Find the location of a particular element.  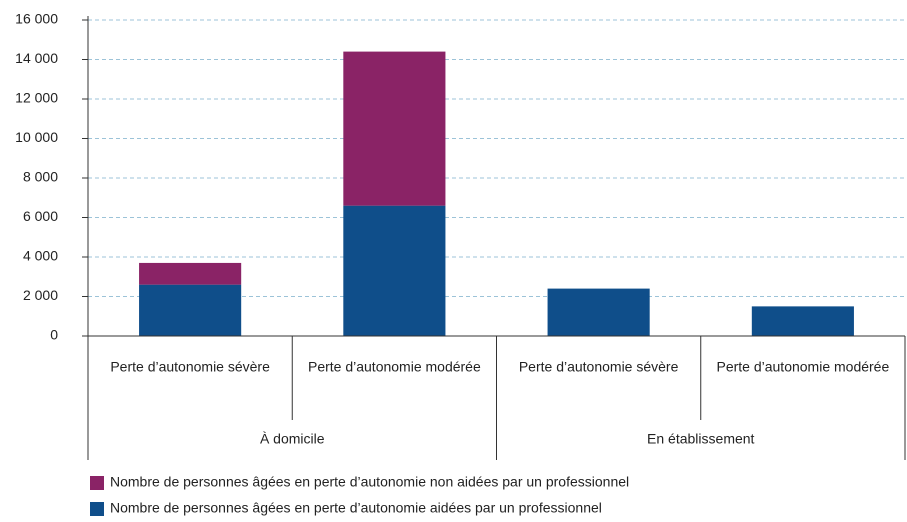

y-tick-label: 10 000 is located at coordinates (36, 137).